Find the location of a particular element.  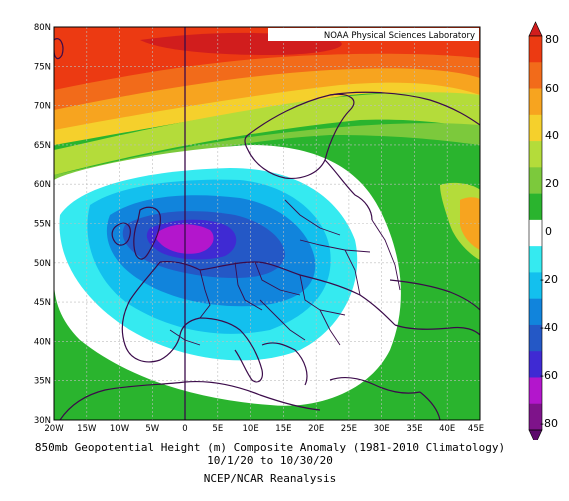

colorbar is located at coordinates (535, 230).